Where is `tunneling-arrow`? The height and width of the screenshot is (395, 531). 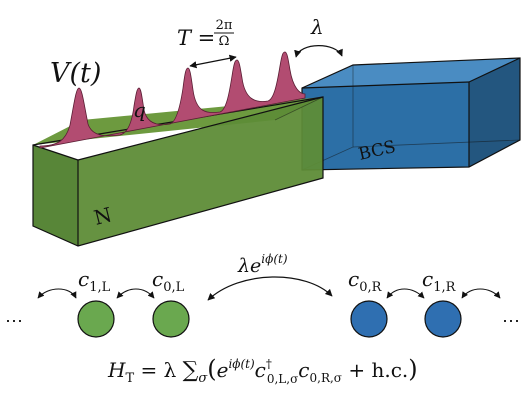 tunneling-arrow is located at coordinates (270, 288).